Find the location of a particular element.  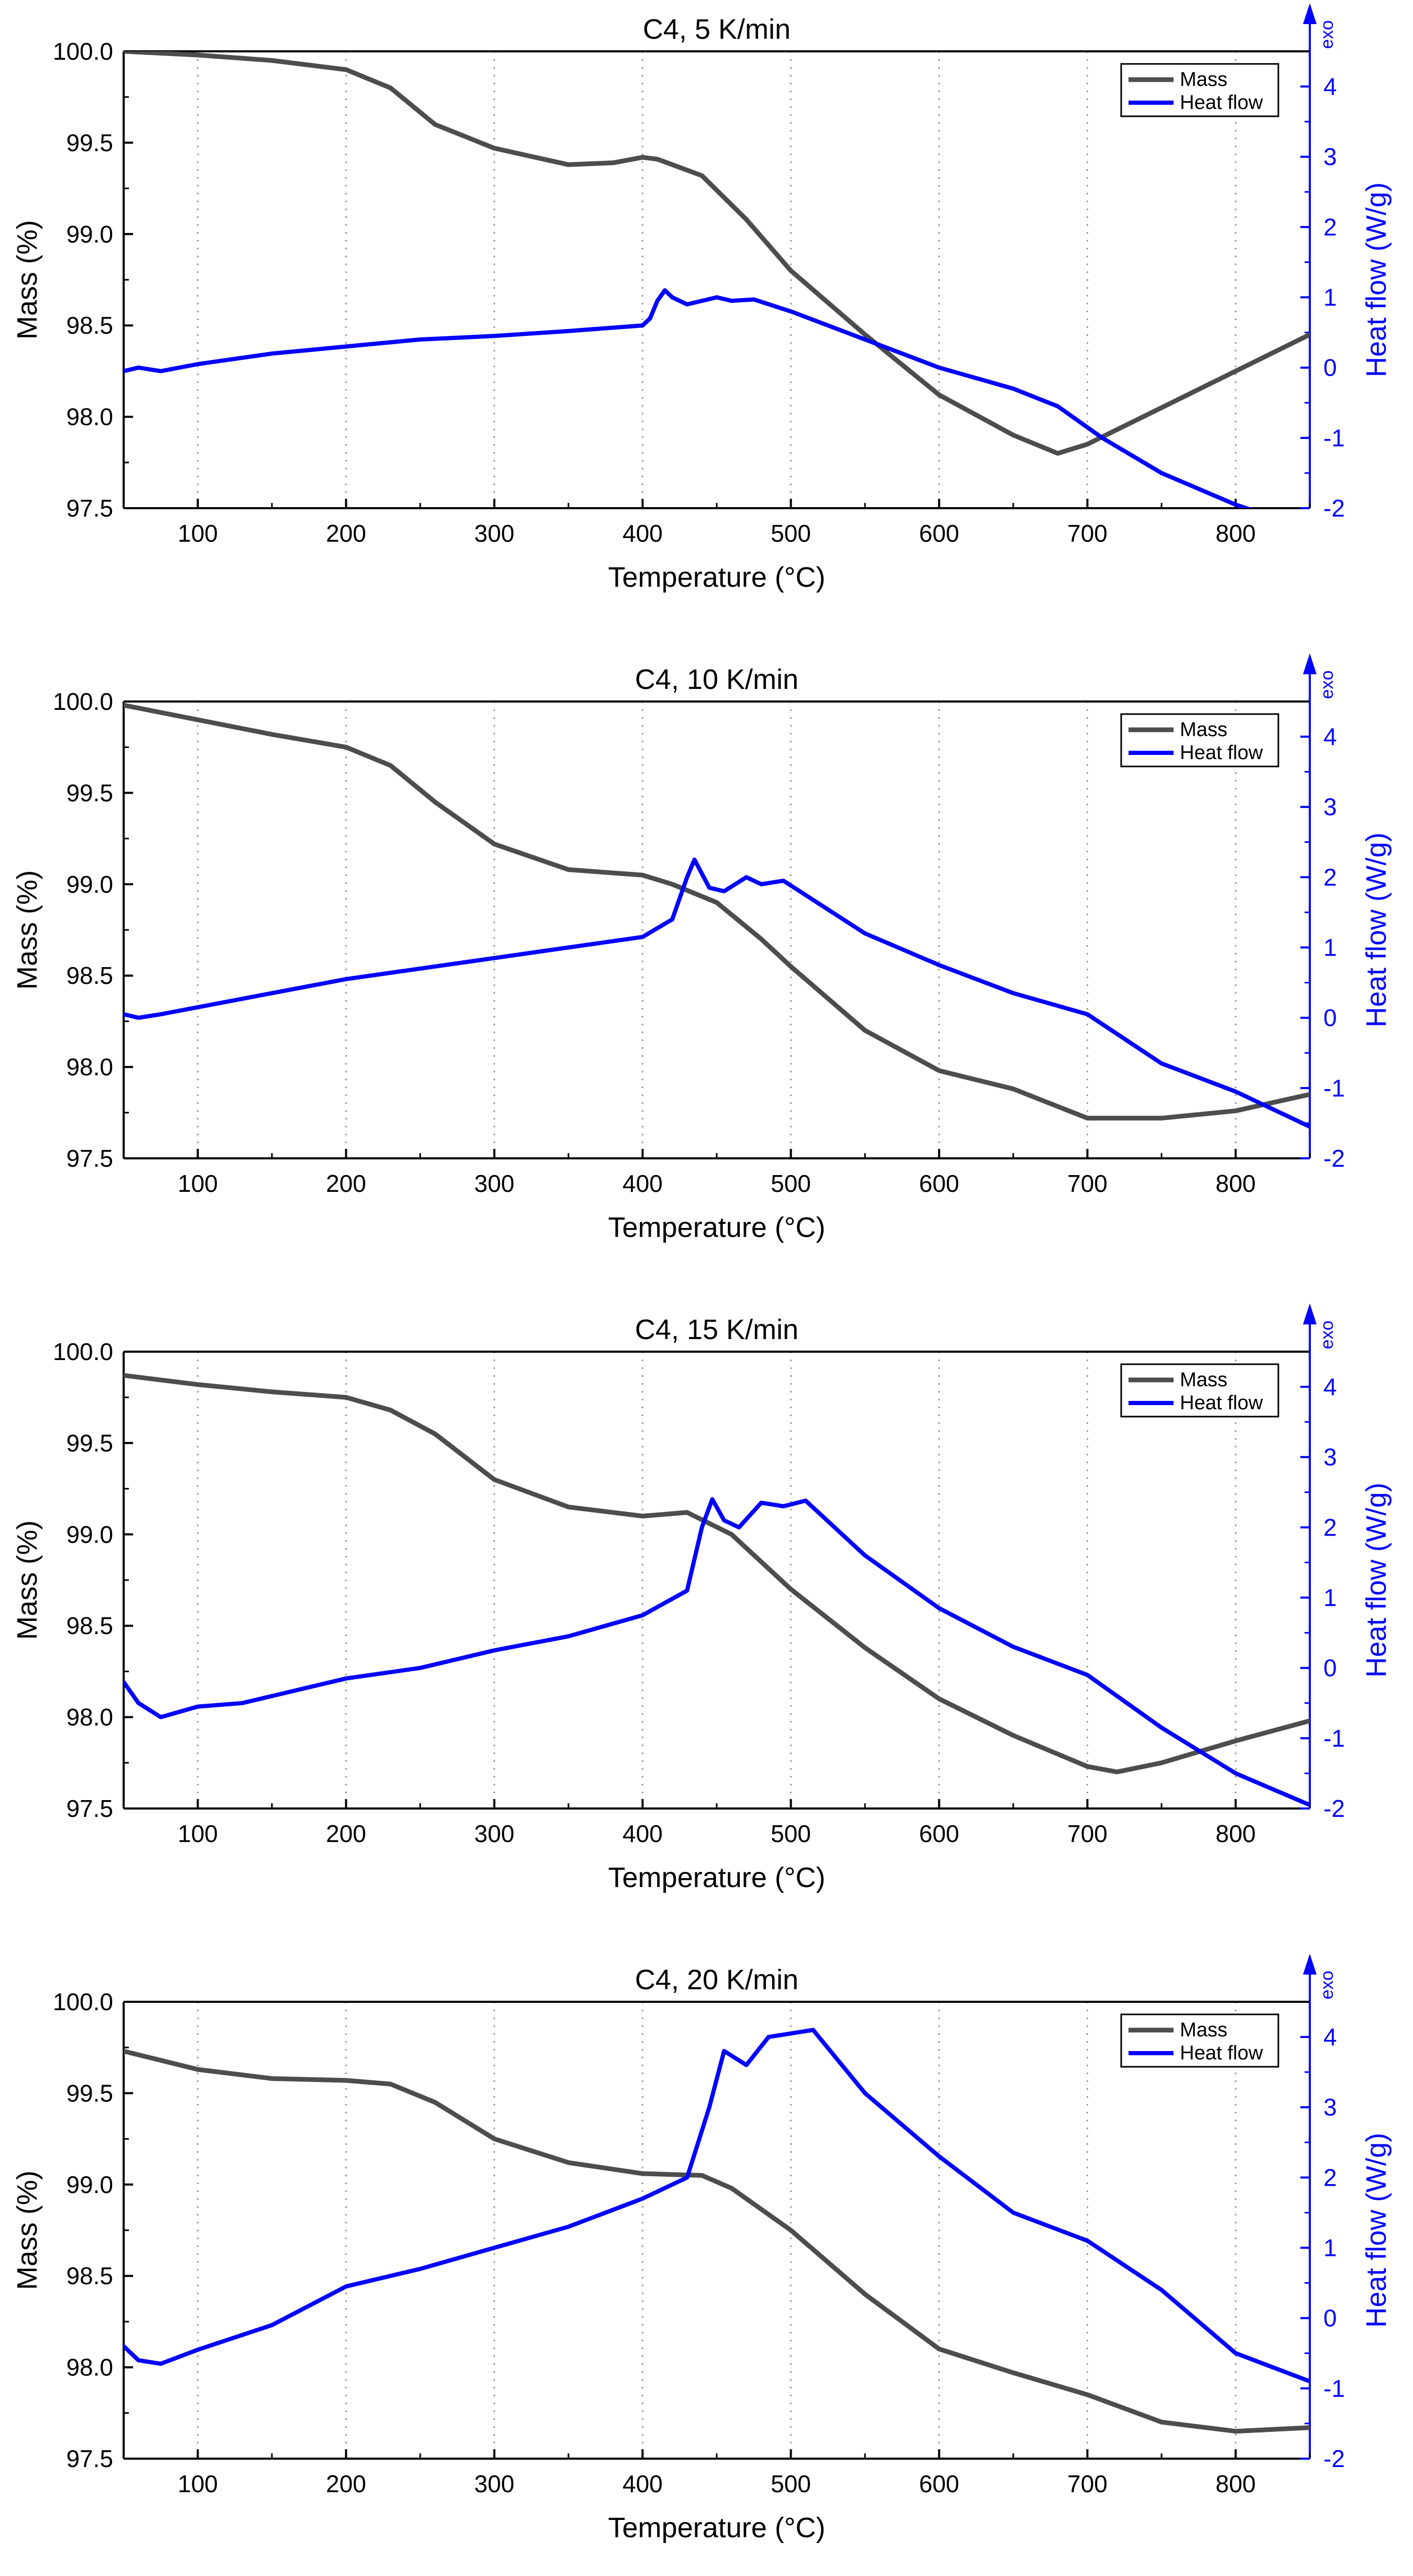

chart-title: C4, 5 K/min is located at coordinates (717, 29).